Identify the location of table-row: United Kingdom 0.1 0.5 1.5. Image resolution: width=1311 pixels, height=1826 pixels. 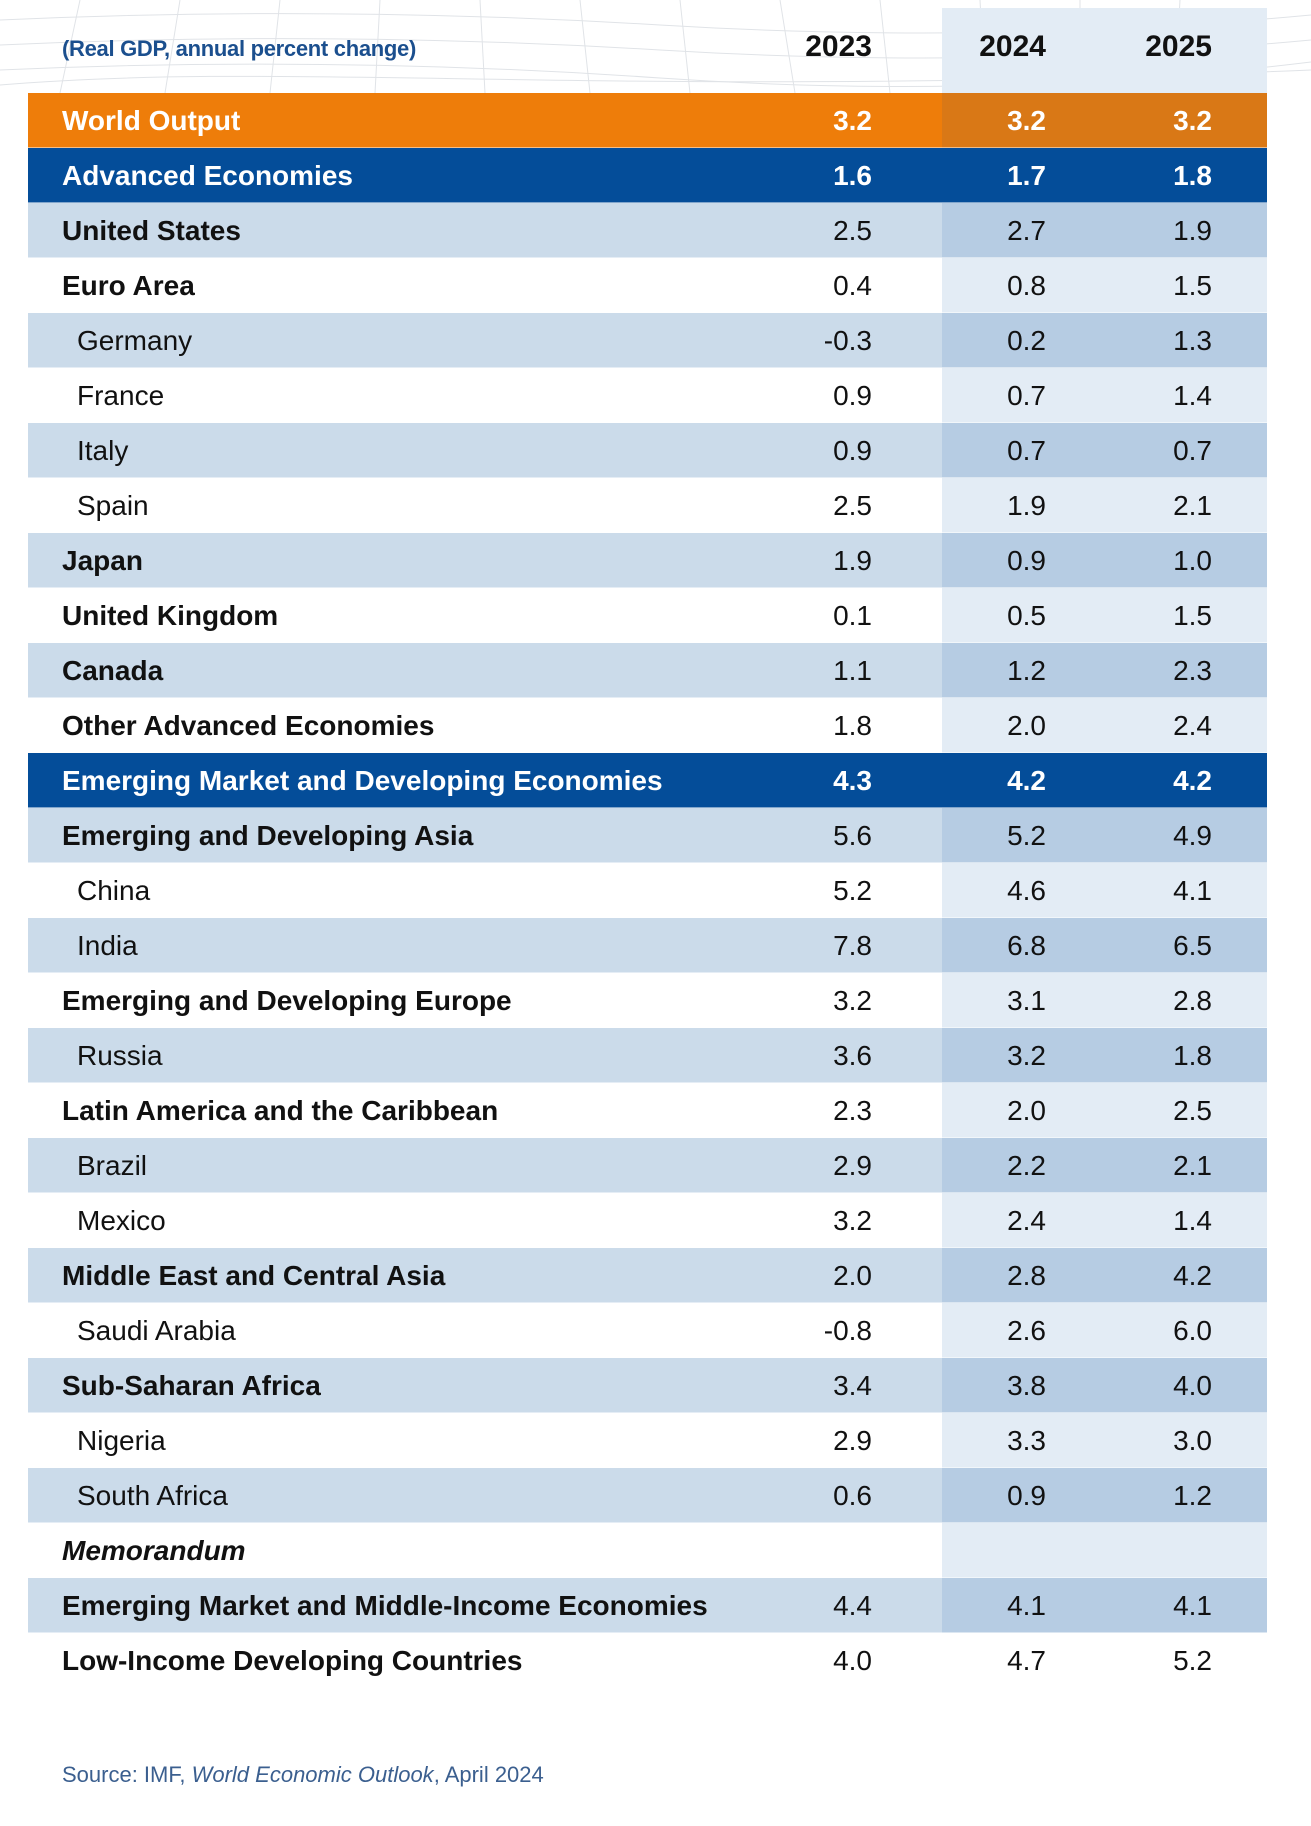
(647, 615).